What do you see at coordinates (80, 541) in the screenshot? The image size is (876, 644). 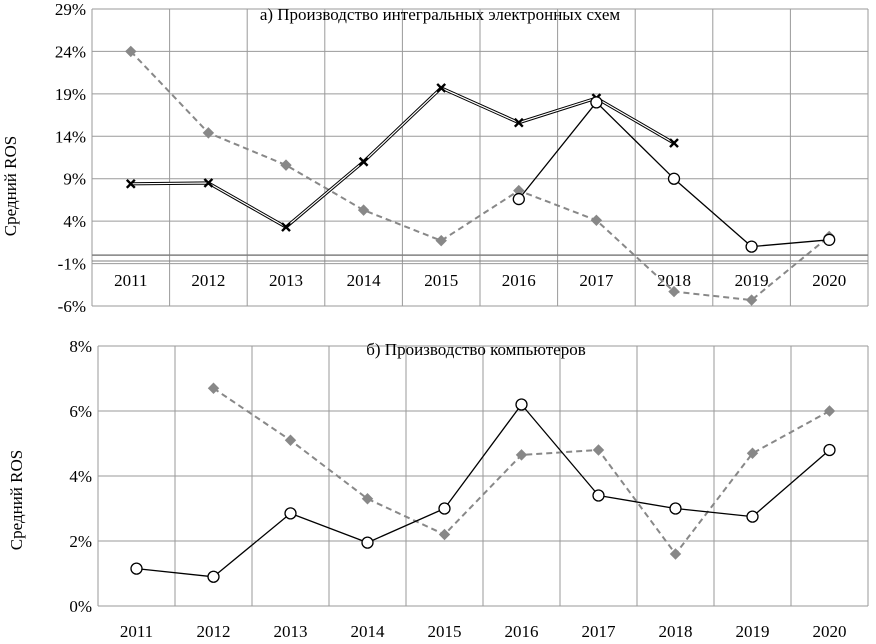 I see `y-tick-label: 2%` at bounding box center [80, 541].